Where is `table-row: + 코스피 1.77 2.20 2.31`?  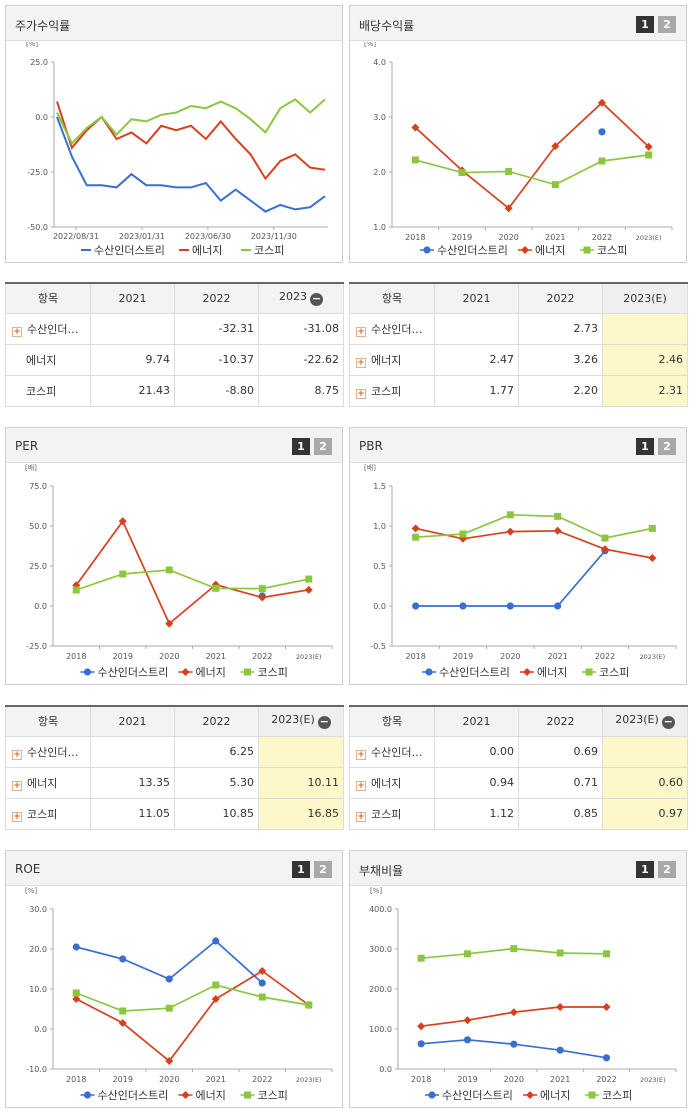 table-row: + 코스피 1.77 2.20 2.31 is located at coordinates (518, 390).